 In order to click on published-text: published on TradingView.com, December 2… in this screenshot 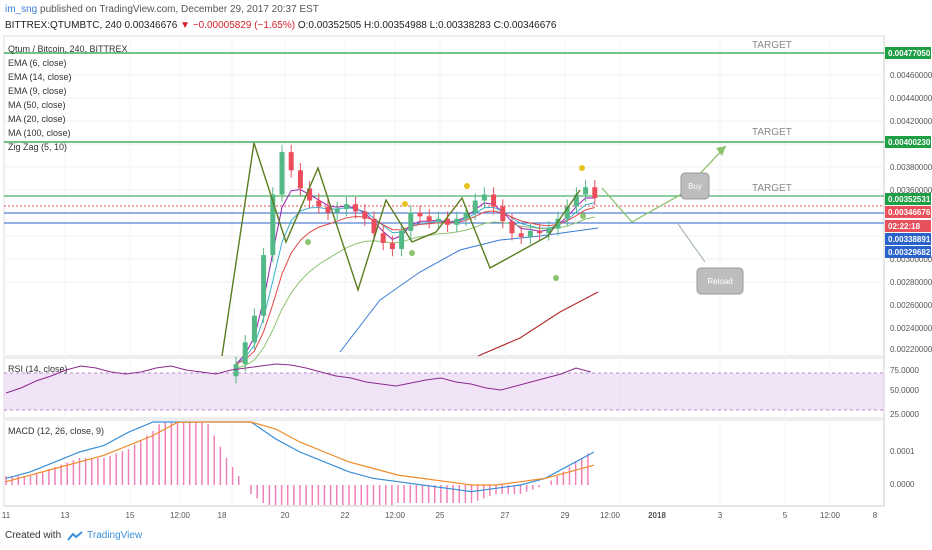, I will do `click(178, 9)`.